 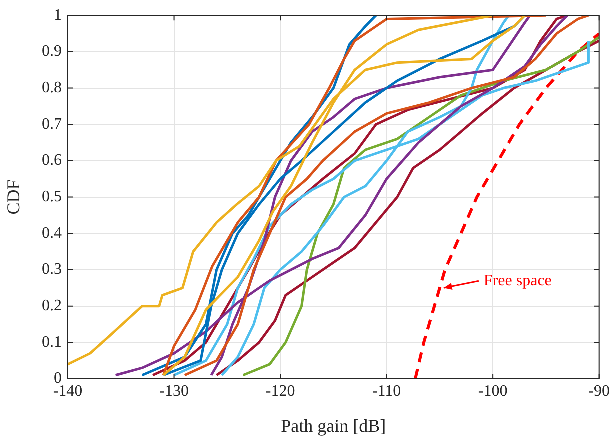 I want to click on y-tick-label: 0.5, so click(x=52, y=197).